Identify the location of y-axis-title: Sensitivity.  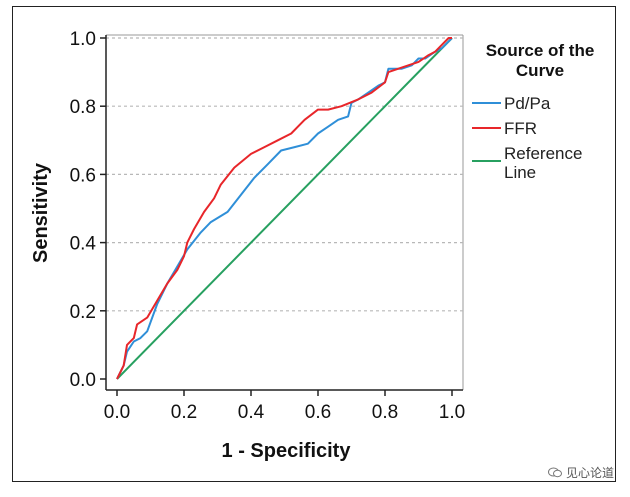
(41, 212).